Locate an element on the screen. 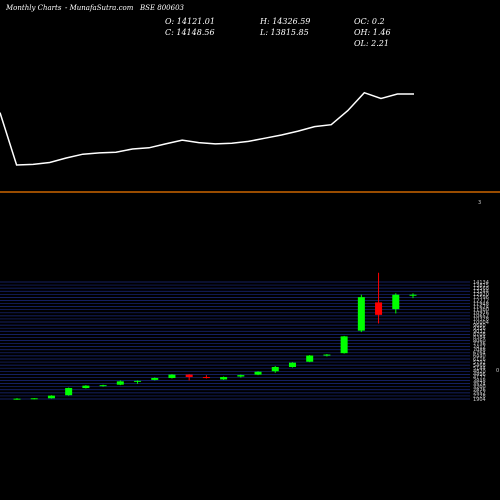 This screenshot has width=500, height=500. chart-type-label: Monthly Charts is located at coordinates (34, 8).